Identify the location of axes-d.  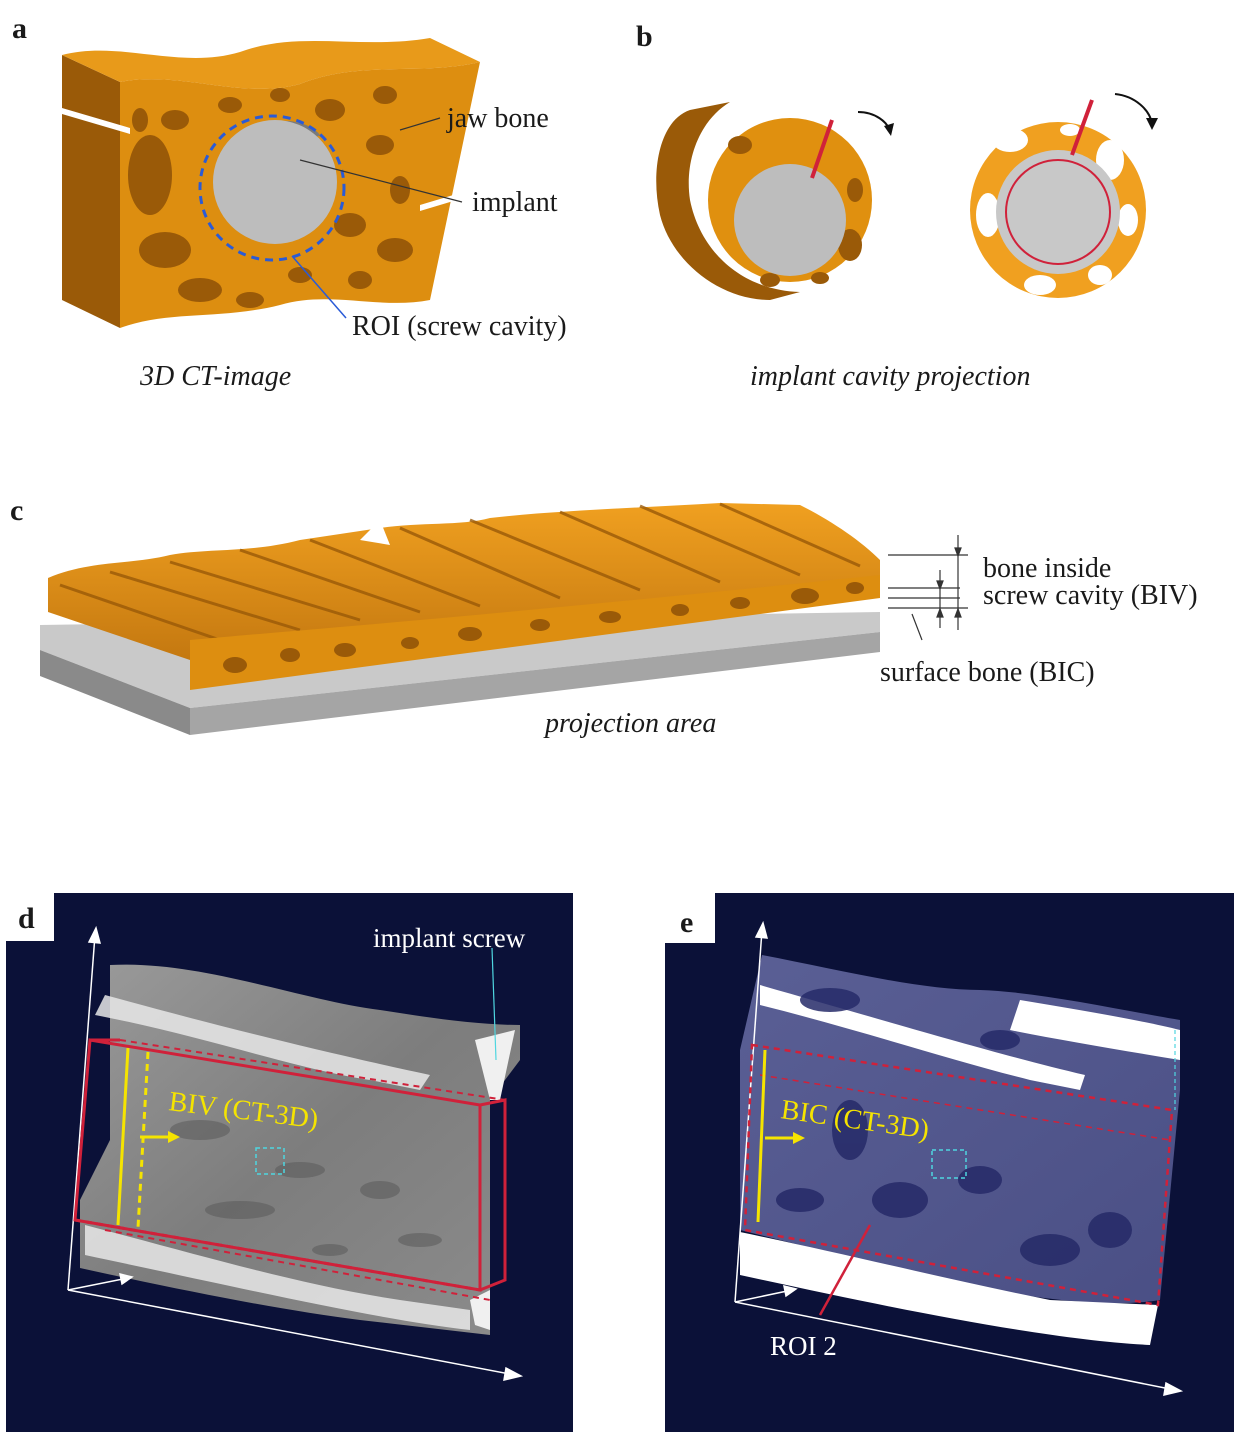
(295, 1153).